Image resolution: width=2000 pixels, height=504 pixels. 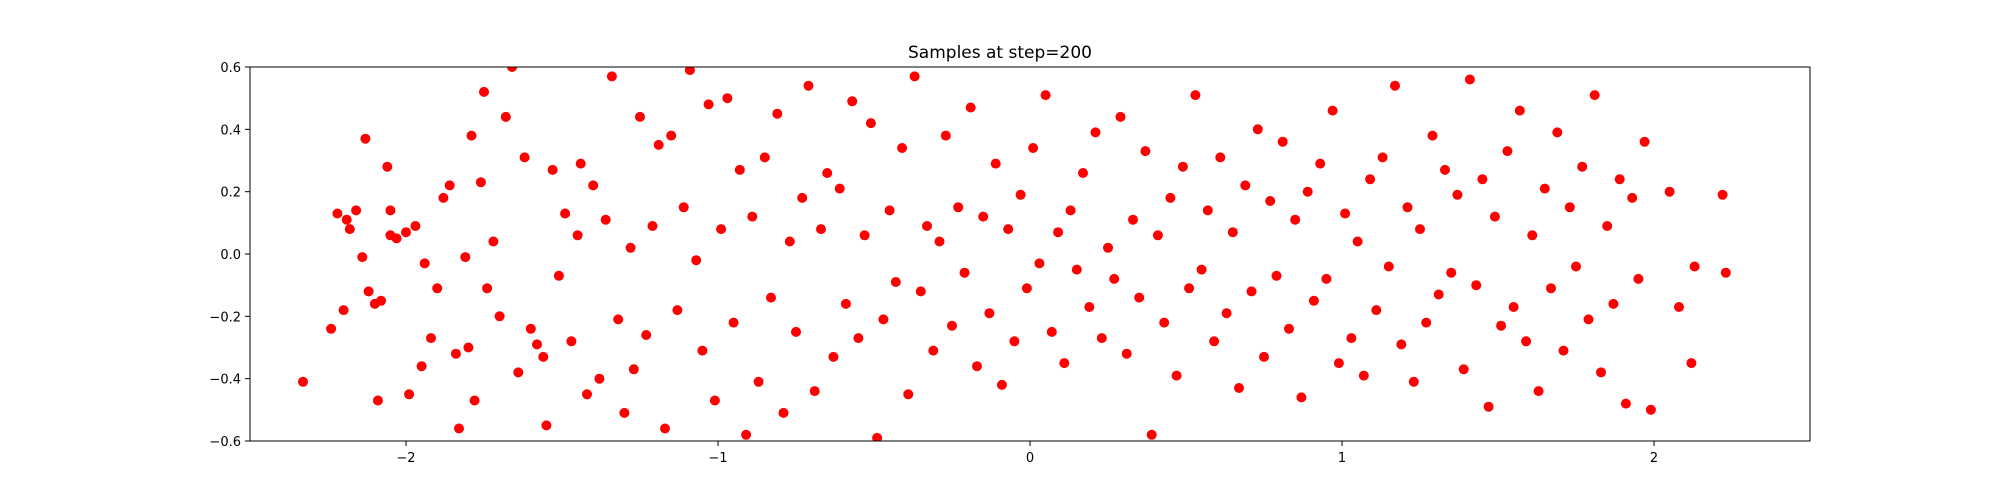 I want to click on x-axis: −2 −1 0 1 2, so click(x=1027, y=453).